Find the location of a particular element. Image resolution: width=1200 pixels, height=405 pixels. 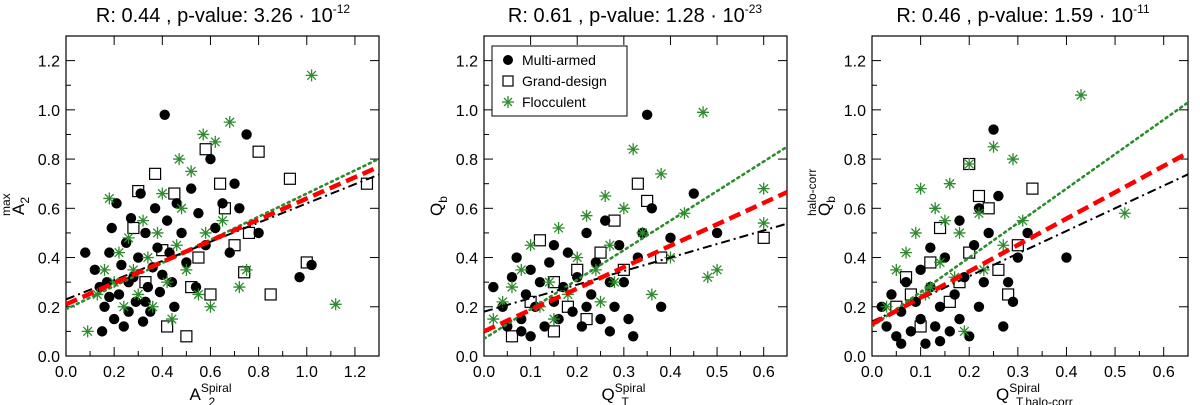

x-axis-label: ASpiral is located at coordinates (210, 392).